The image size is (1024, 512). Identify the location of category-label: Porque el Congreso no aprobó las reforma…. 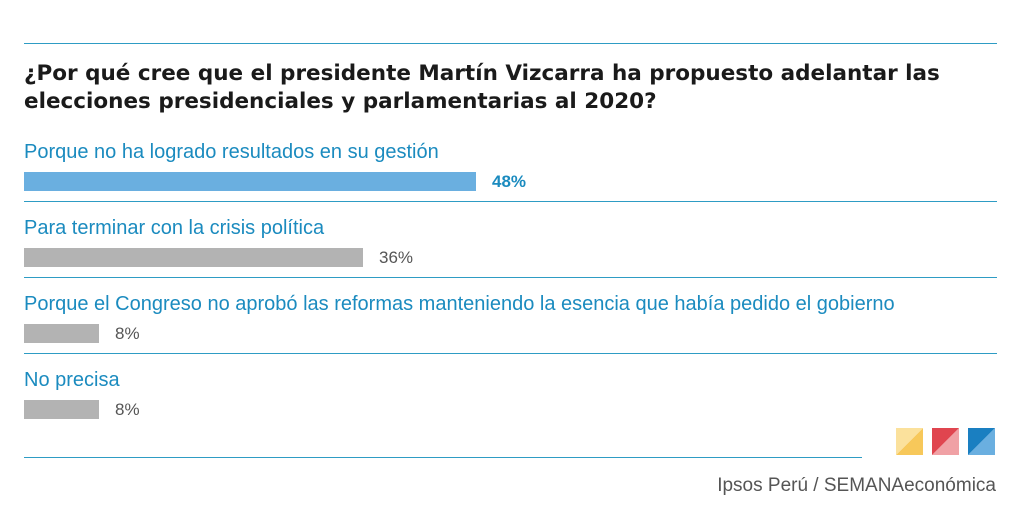
(459, 304).